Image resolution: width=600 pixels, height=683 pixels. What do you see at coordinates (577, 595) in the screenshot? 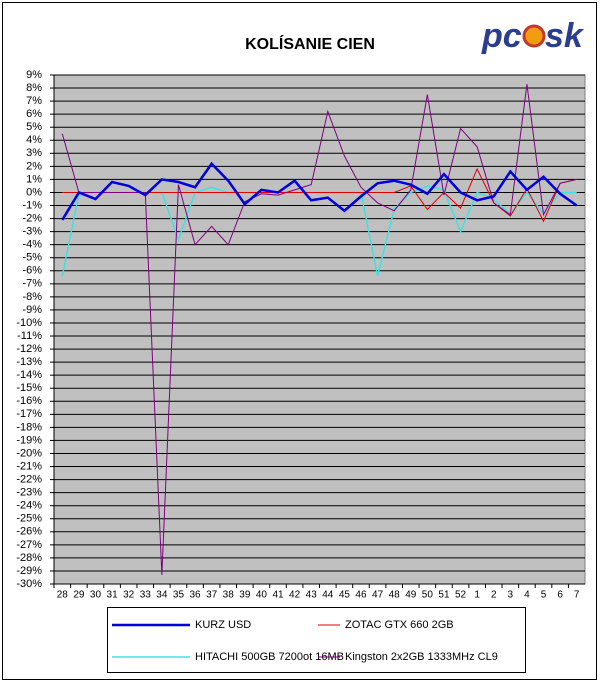
I see `x-tick-label: 7` at bounding box center [577, 595].